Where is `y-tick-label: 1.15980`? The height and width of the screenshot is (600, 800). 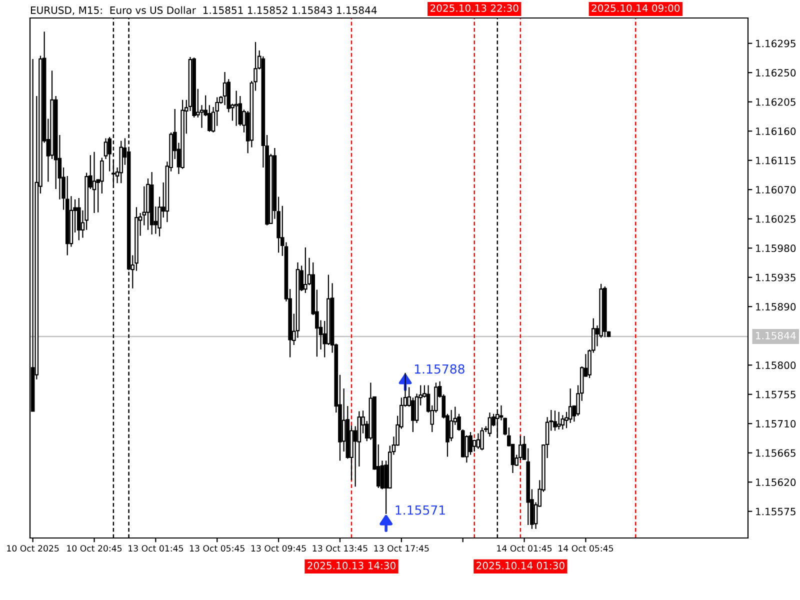 y-tick-label: 1.15980 is located at coordinates (776, 248).